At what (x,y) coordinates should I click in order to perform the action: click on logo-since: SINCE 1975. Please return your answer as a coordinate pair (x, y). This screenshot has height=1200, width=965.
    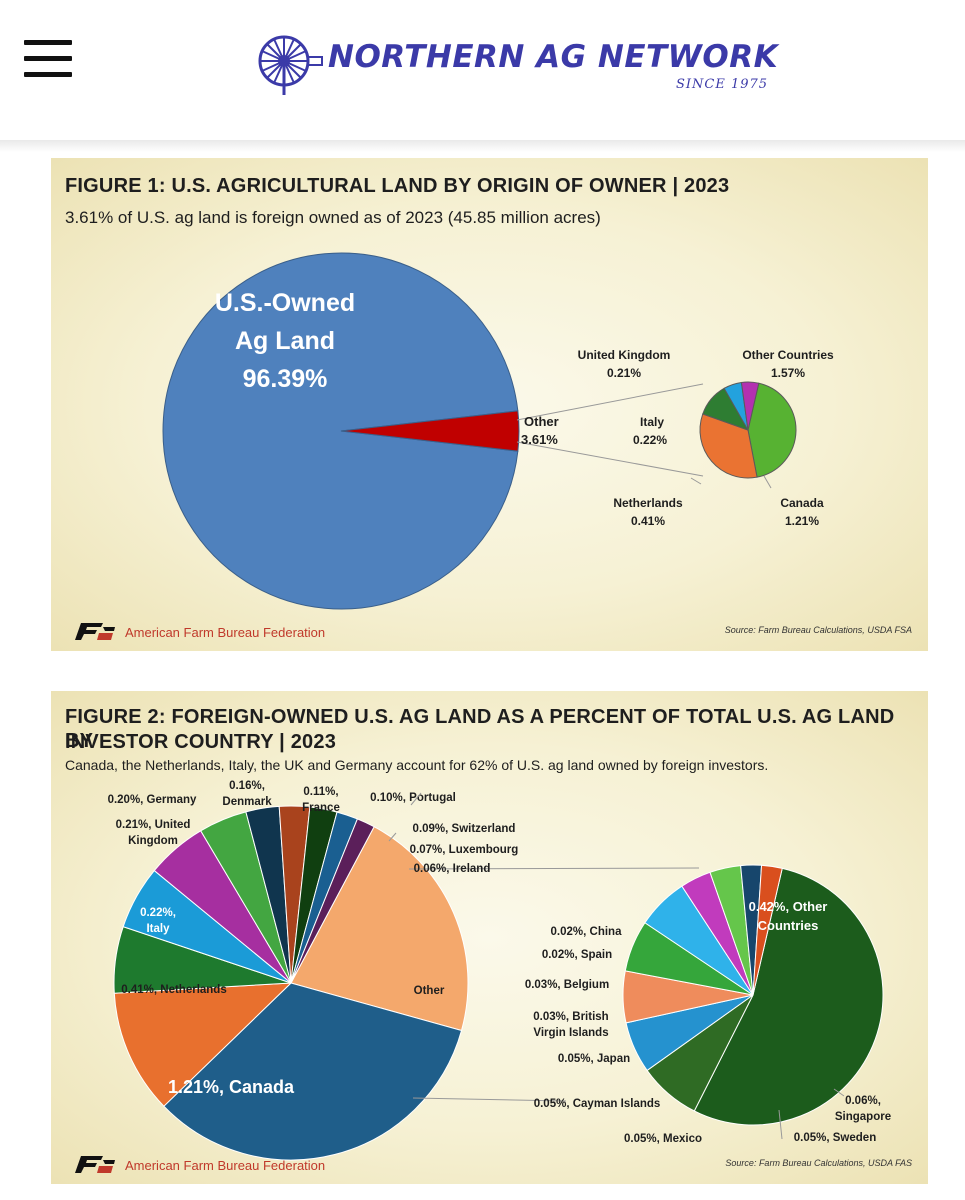
    Looking at the image, I should click on (722, 84).